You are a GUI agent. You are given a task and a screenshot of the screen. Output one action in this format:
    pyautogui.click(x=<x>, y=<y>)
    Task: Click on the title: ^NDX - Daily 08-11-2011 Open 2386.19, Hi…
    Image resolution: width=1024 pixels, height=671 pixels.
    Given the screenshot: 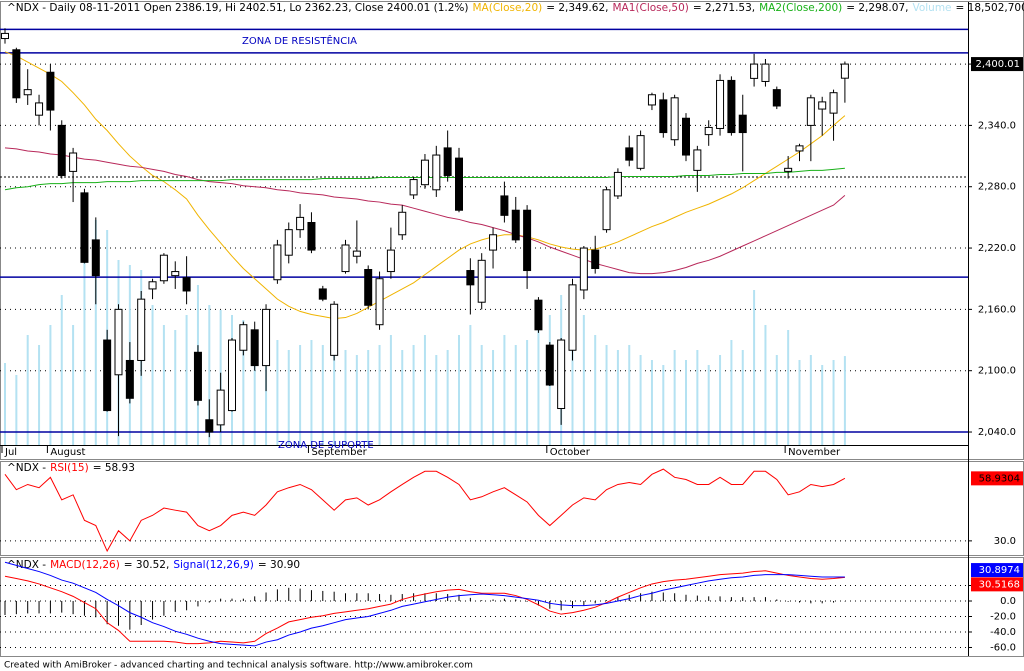 What is the action you would take?
    pyautogui.click(x=237, y=8)
    